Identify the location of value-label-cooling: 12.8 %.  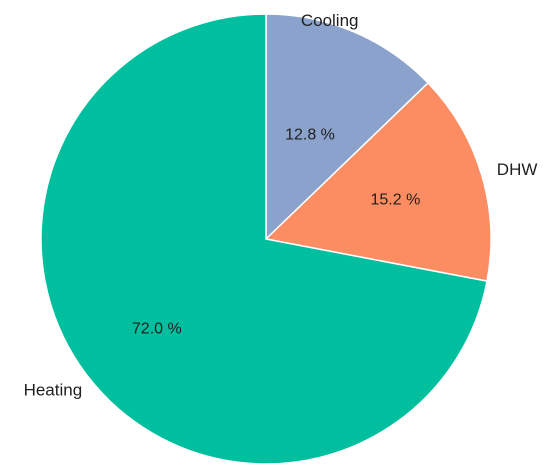
(310, 135).